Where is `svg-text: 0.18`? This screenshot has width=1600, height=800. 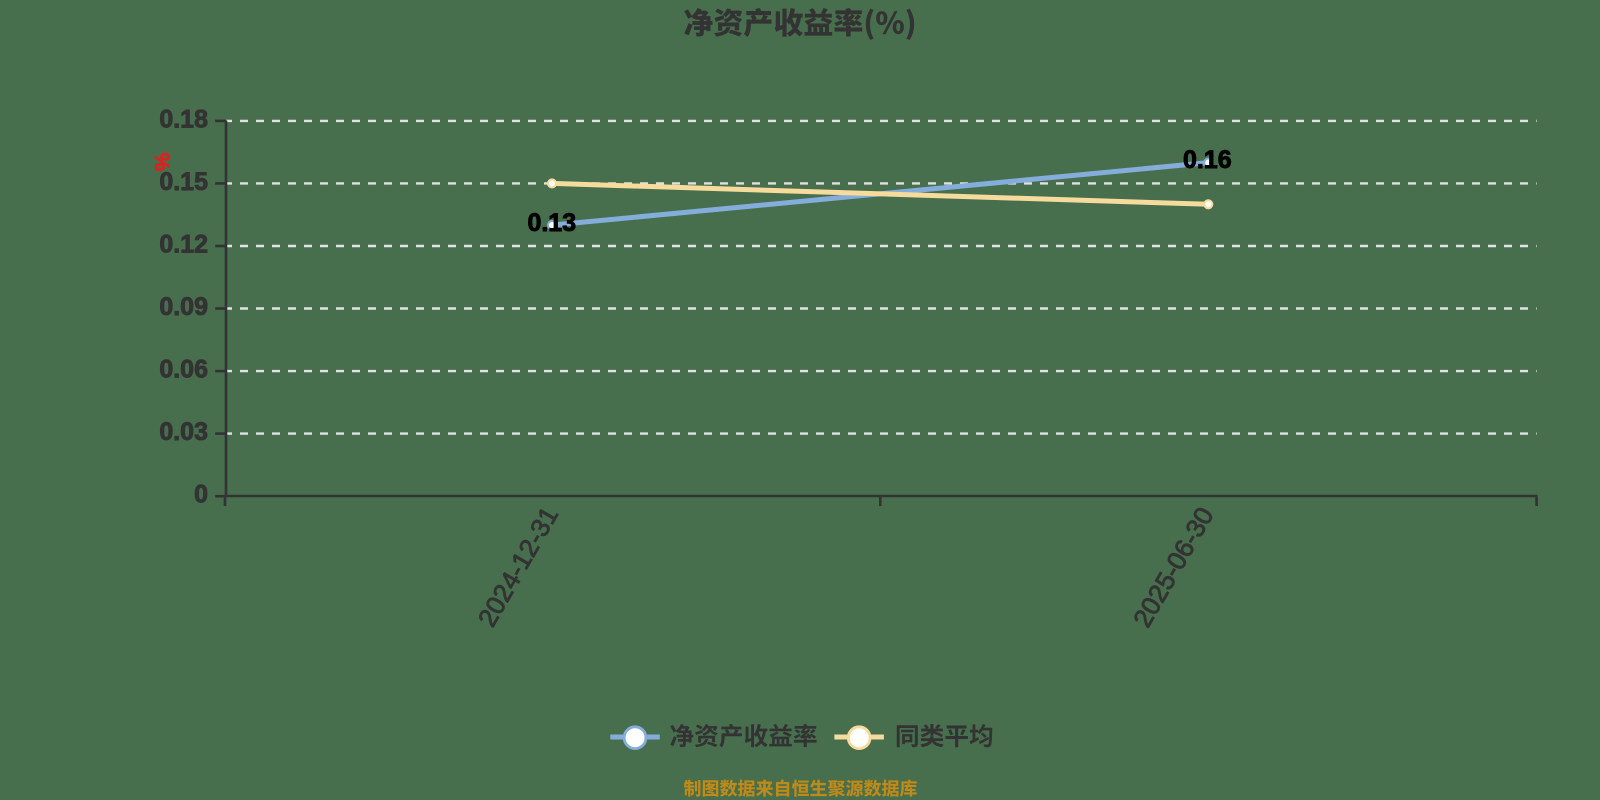 svg-text: 0.18 is located at coordinates (183, 119).